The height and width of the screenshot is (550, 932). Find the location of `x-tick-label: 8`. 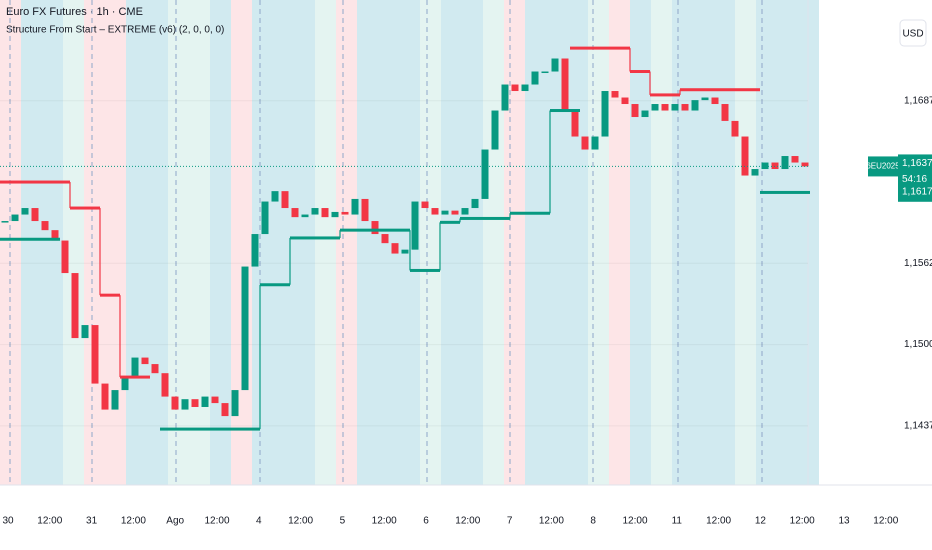

x-tick-label: 8 is located at coordinates (593, 521).